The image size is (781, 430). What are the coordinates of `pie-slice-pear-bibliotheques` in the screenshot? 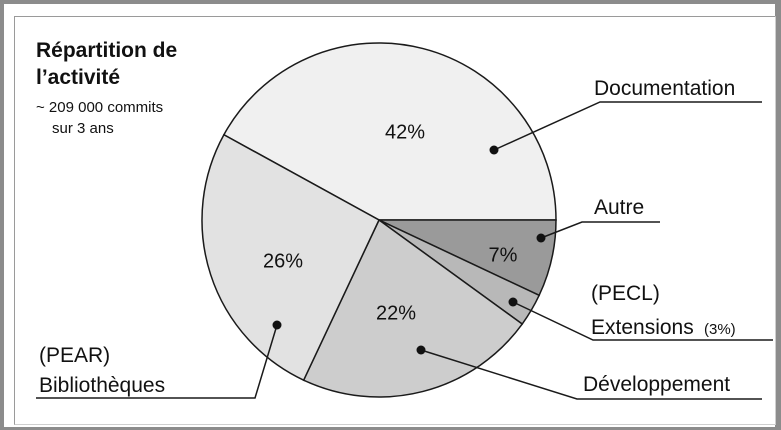 It's located at (290, 257).